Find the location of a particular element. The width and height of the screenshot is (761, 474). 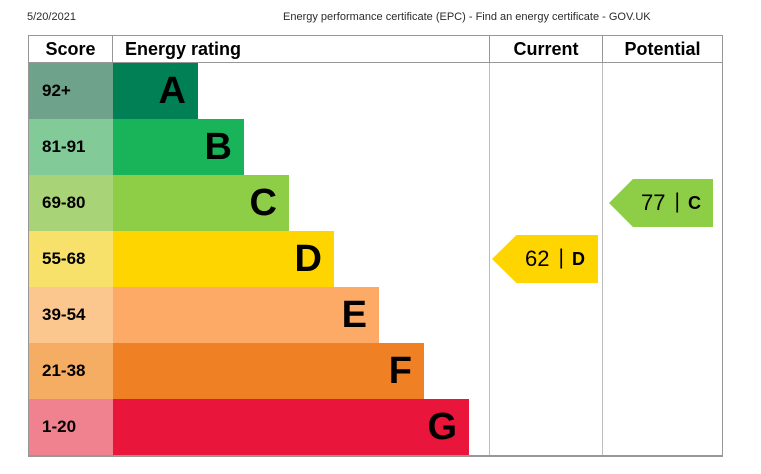

potential-arrow: 77 | C is located at coordinates (661, 203).